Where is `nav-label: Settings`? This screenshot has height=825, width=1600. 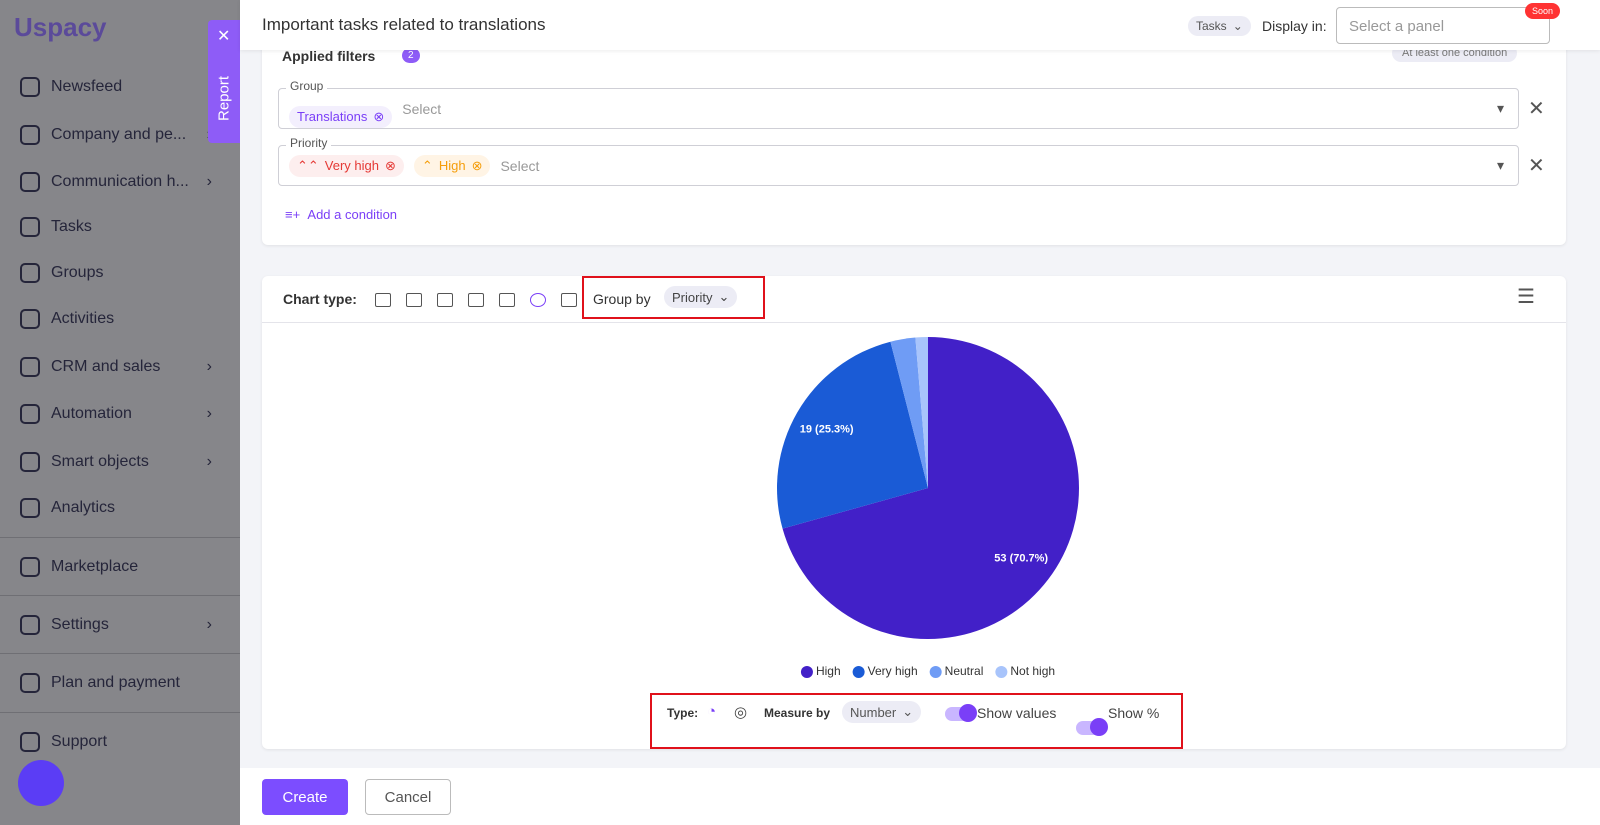
nav-label: Settings is located at coordinates (80, 624).